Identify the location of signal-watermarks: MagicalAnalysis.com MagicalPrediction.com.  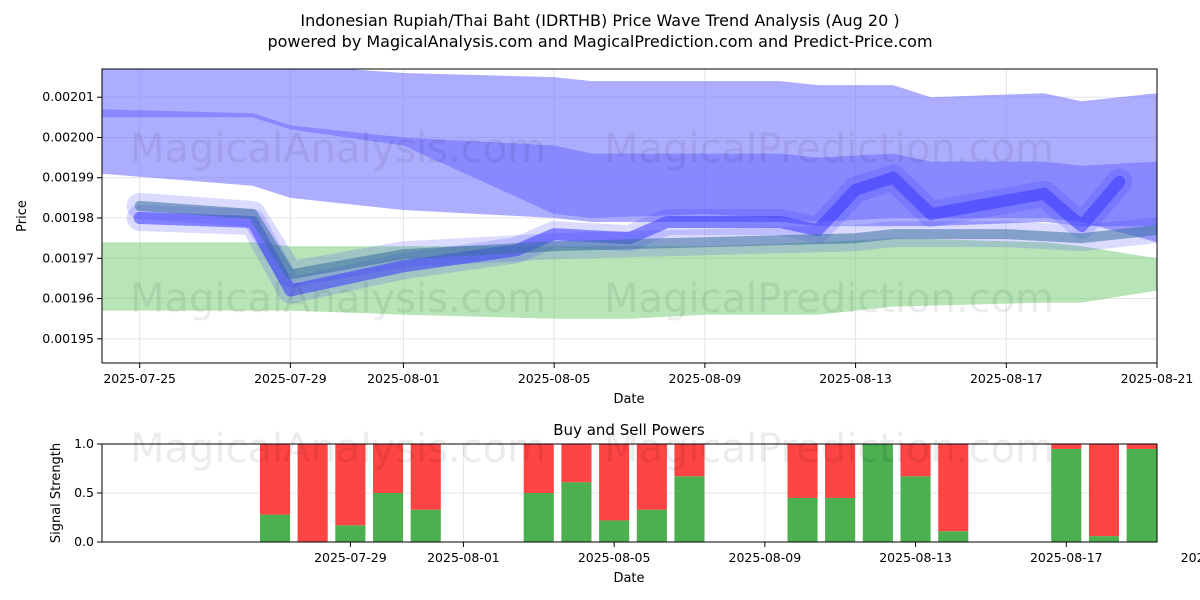
(592, 449).